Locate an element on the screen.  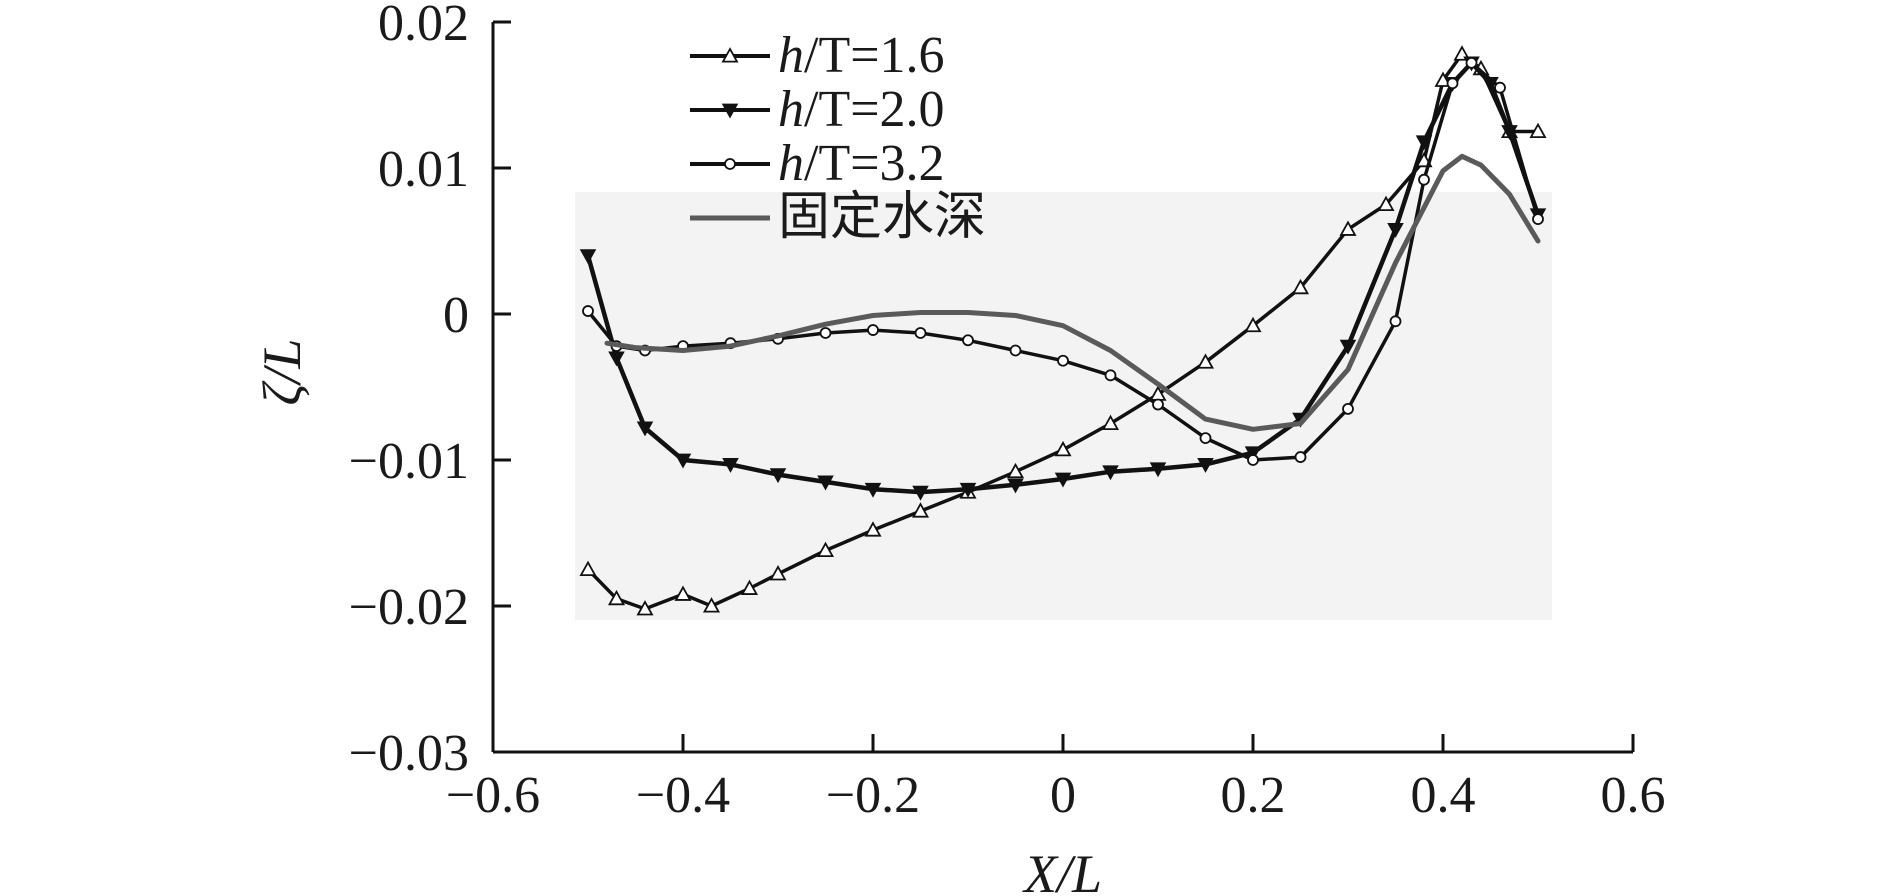
y-tick-label: −0.03 is located at coordinates (409, 753).